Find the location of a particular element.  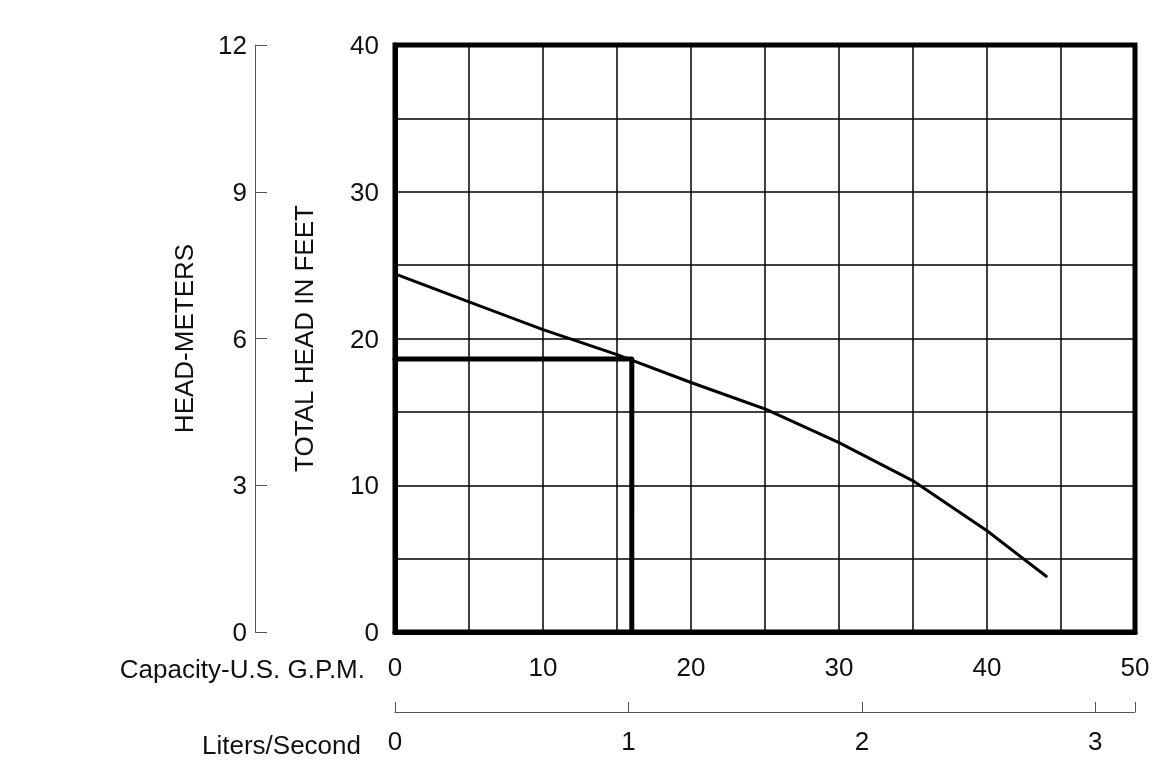

x-tick-label: 20 is located at coordinates (691, 667).